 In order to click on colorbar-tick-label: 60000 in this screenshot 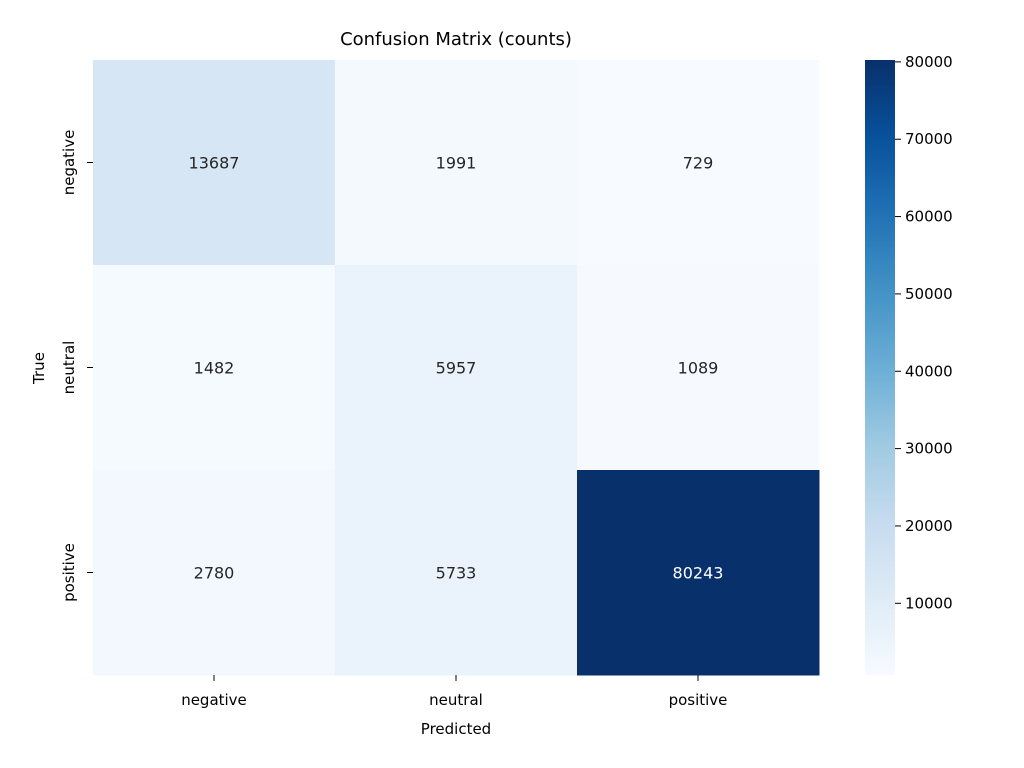, I will do `click(929, 217)`.